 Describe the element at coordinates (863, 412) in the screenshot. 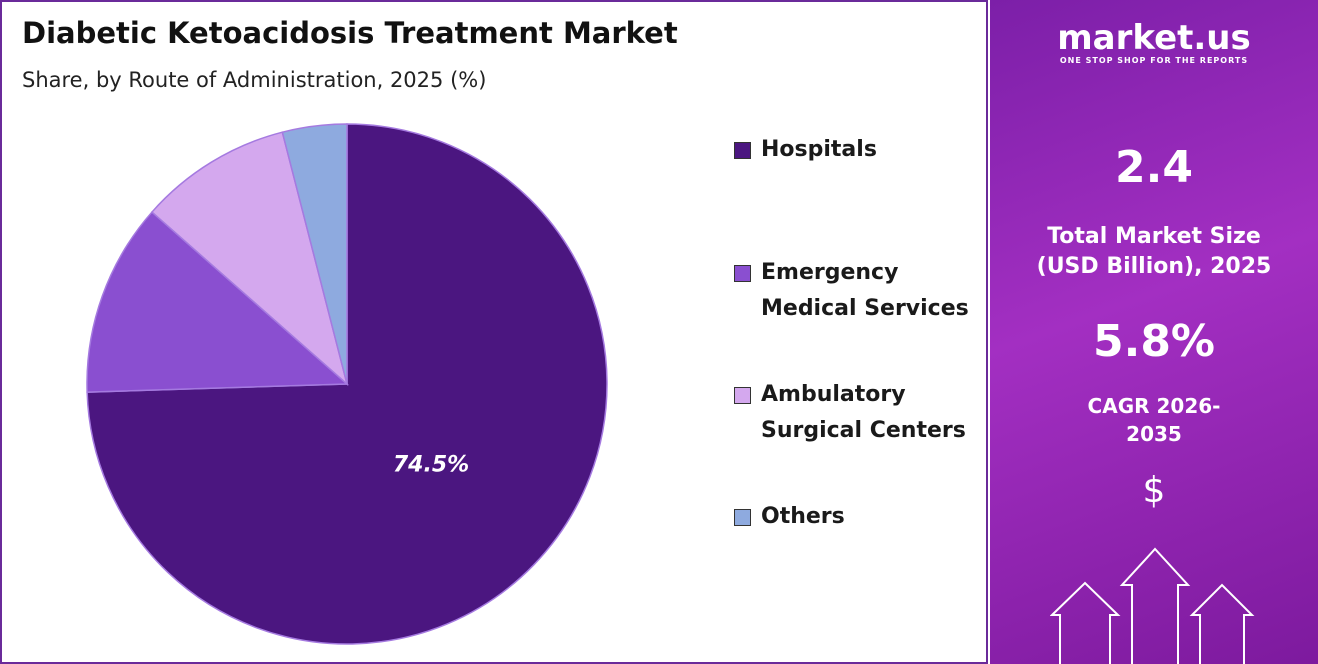

I see `legend-label: Ambulatory Surgical Centers` at that location.